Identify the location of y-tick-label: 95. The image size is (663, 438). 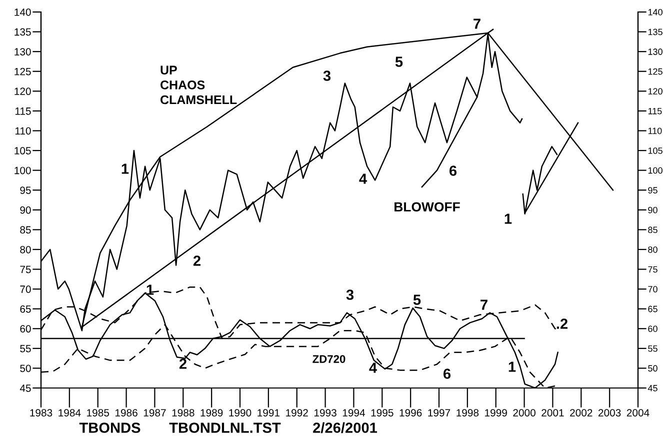
(25, 190).